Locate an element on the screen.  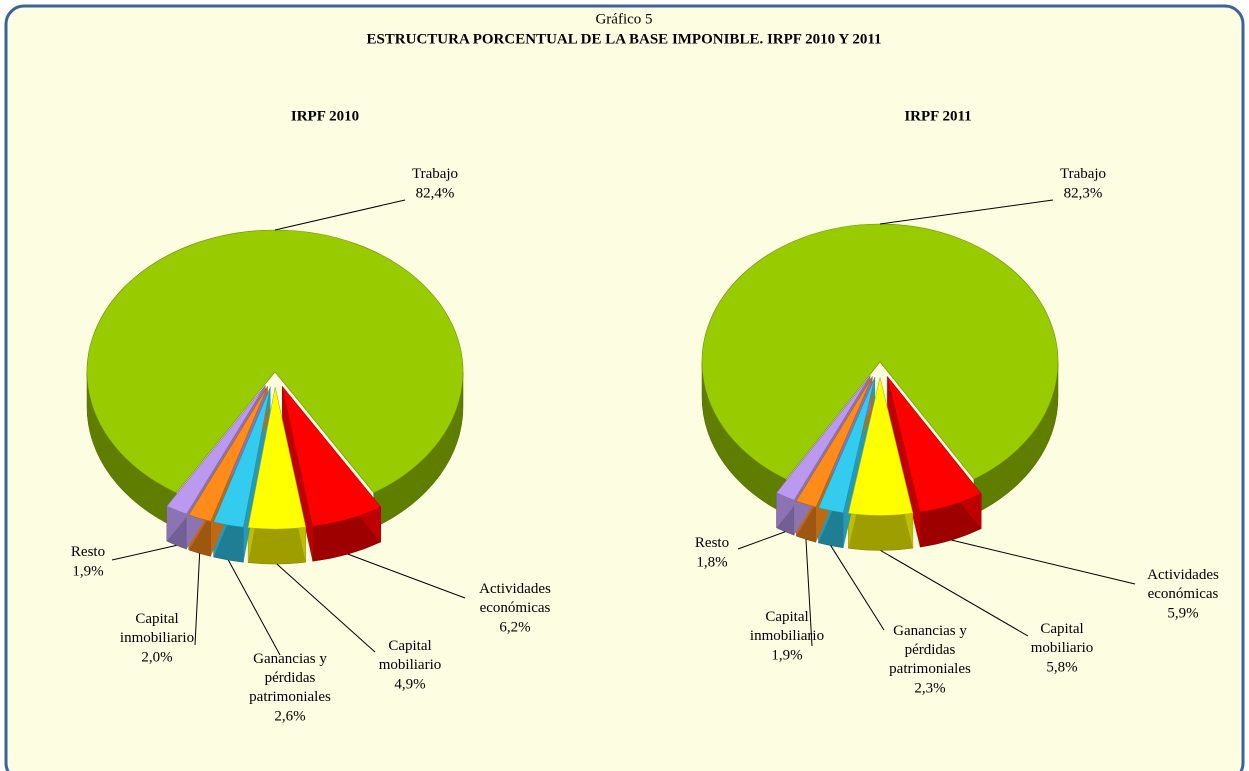
slice-value-label: 2,3% is located at coordinates (929, 688).